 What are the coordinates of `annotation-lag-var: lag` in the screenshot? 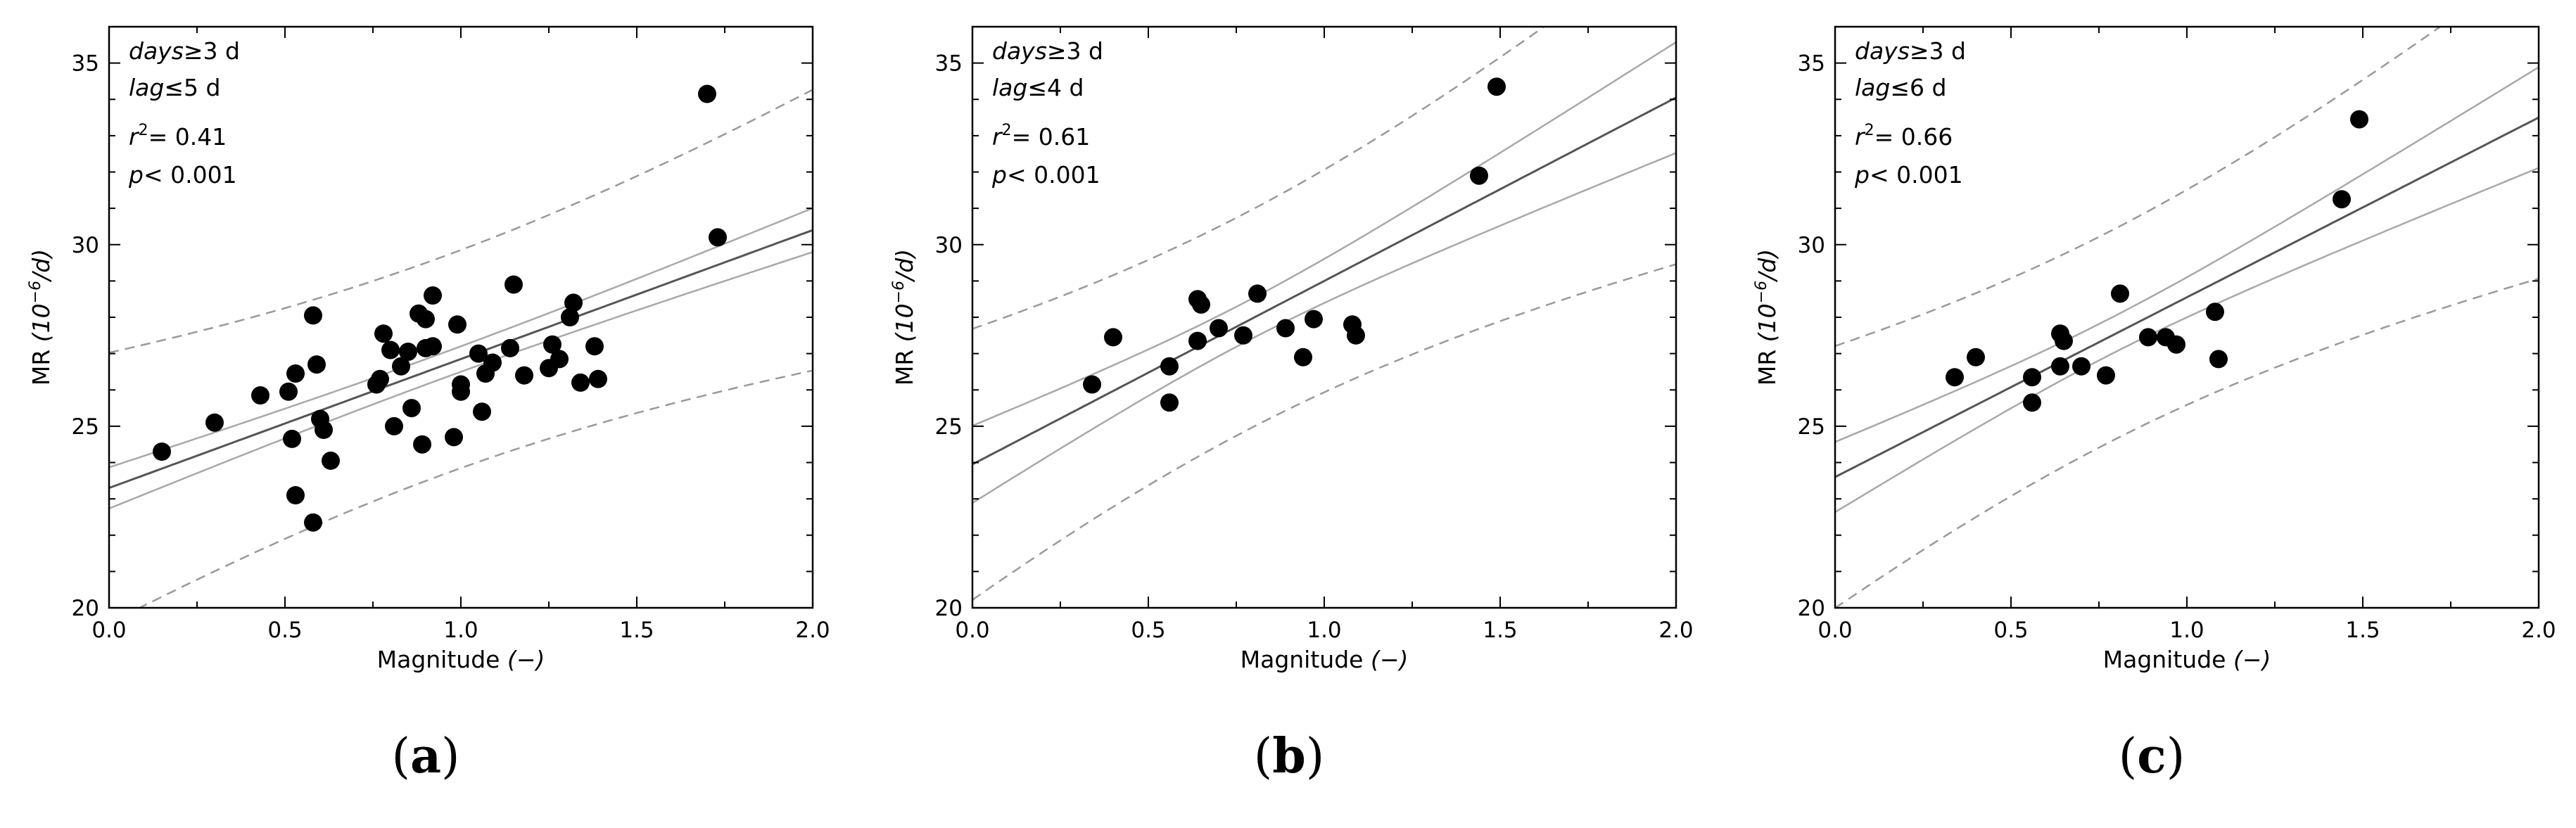 It's located at (1873, 87).